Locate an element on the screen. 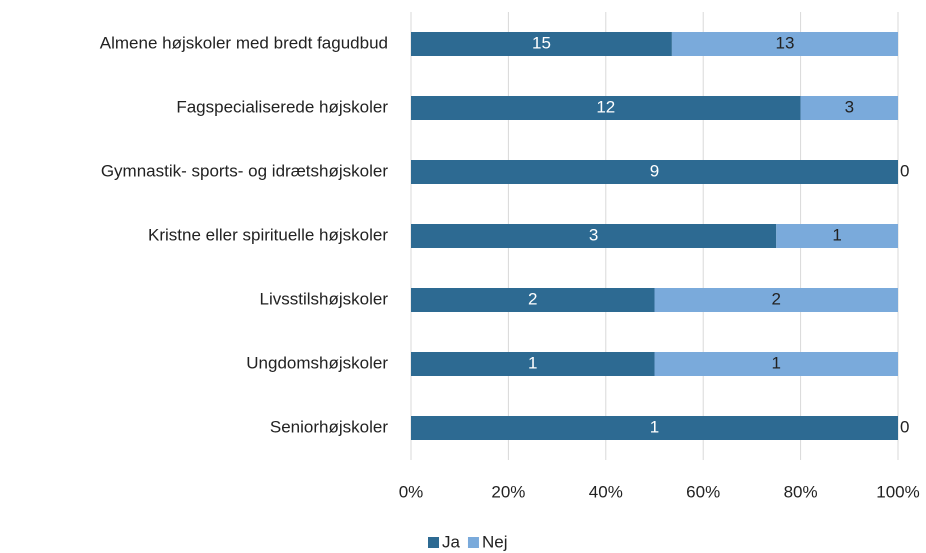 This screenshot has height=553, width=926. data-label: 15 is located at coordinates (541, 42).